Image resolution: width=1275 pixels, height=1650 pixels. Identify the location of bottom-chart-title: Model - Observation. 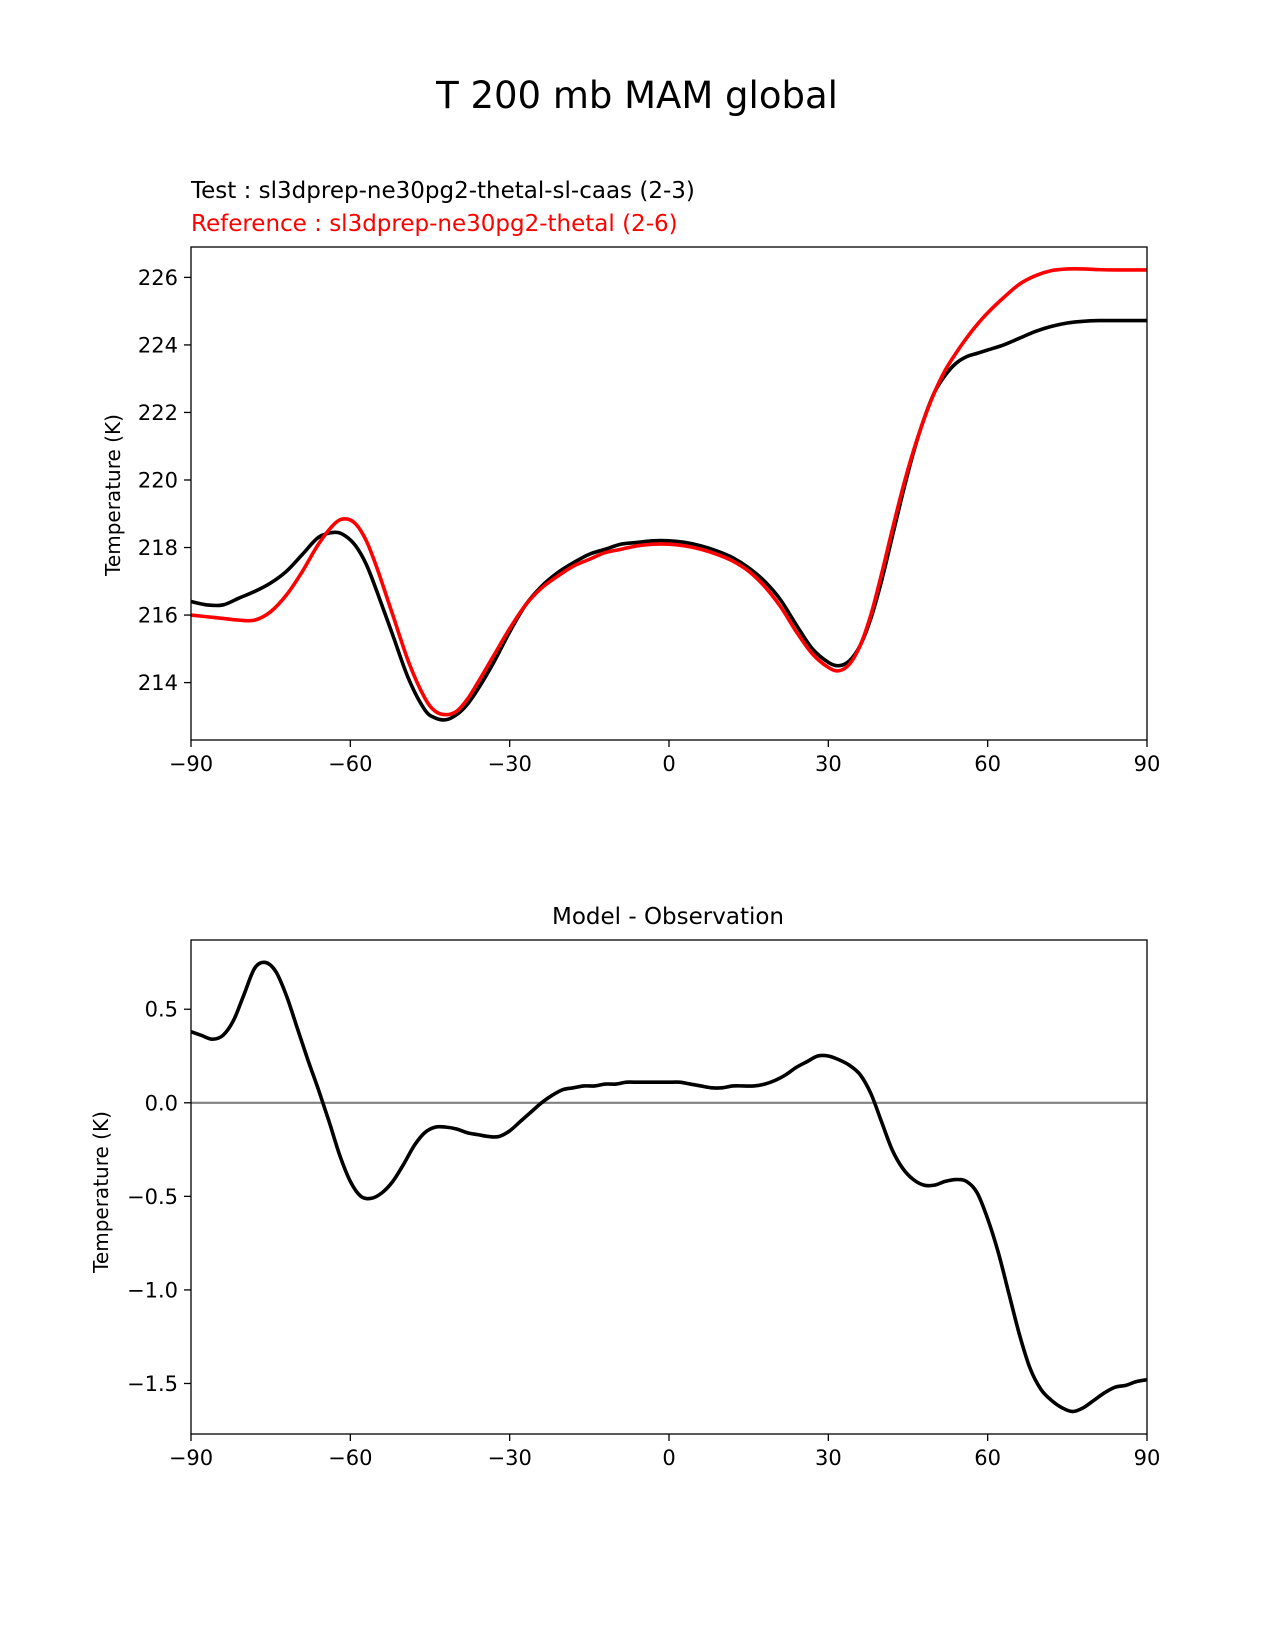
(668, 917).